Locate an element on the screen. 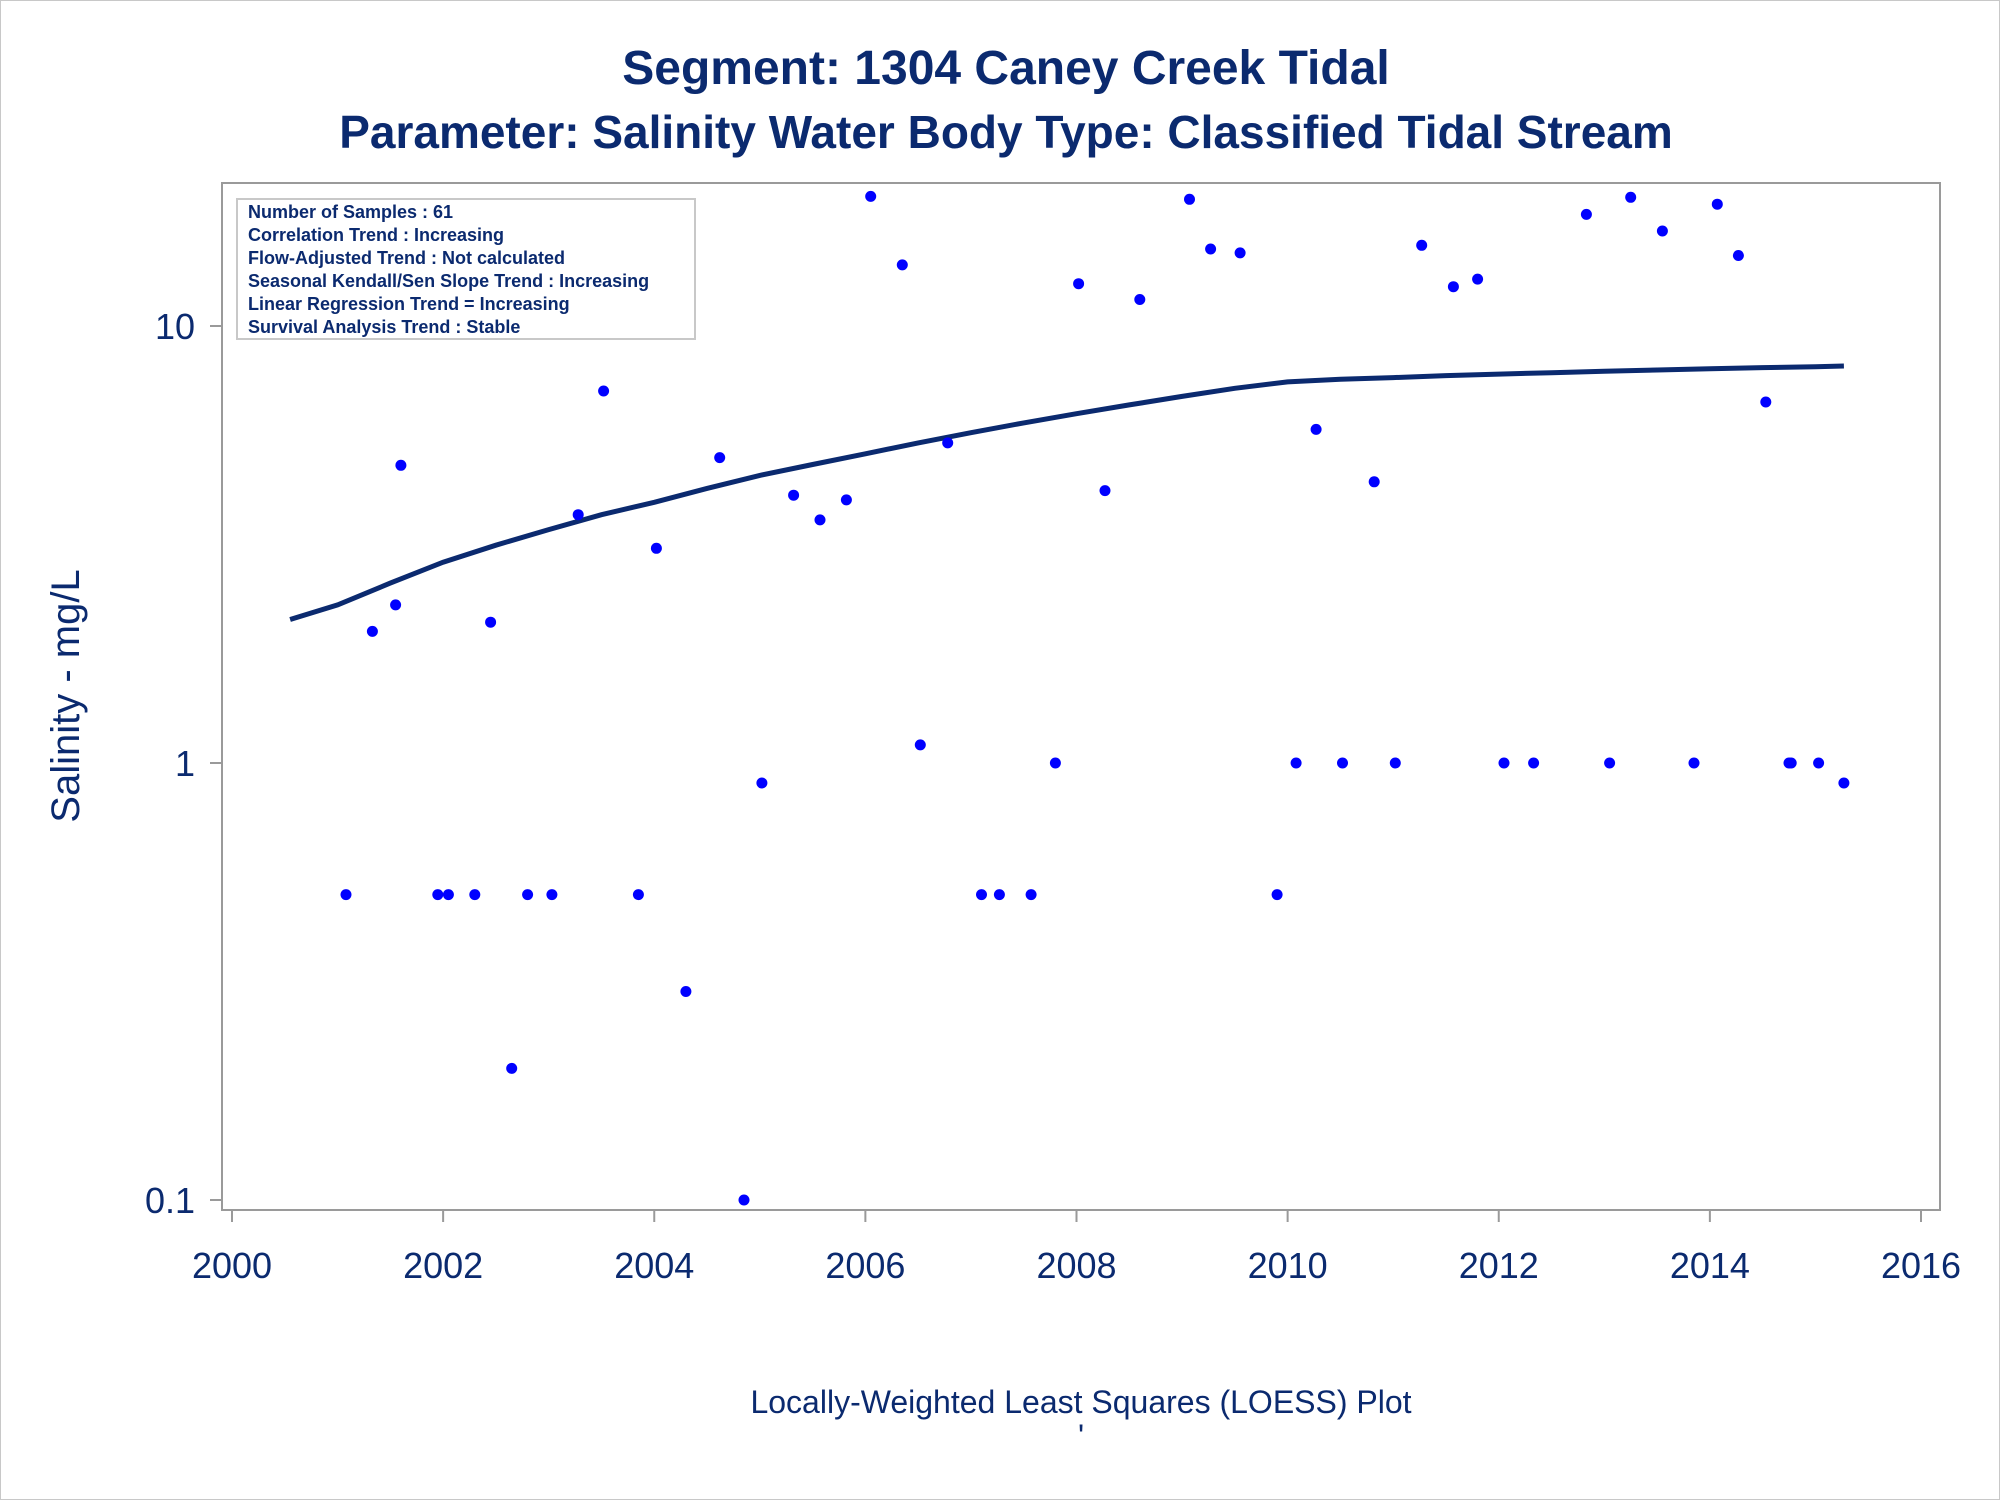 The image size is (2000, 1501). loess-curve is located at coordinates (1066, 492).